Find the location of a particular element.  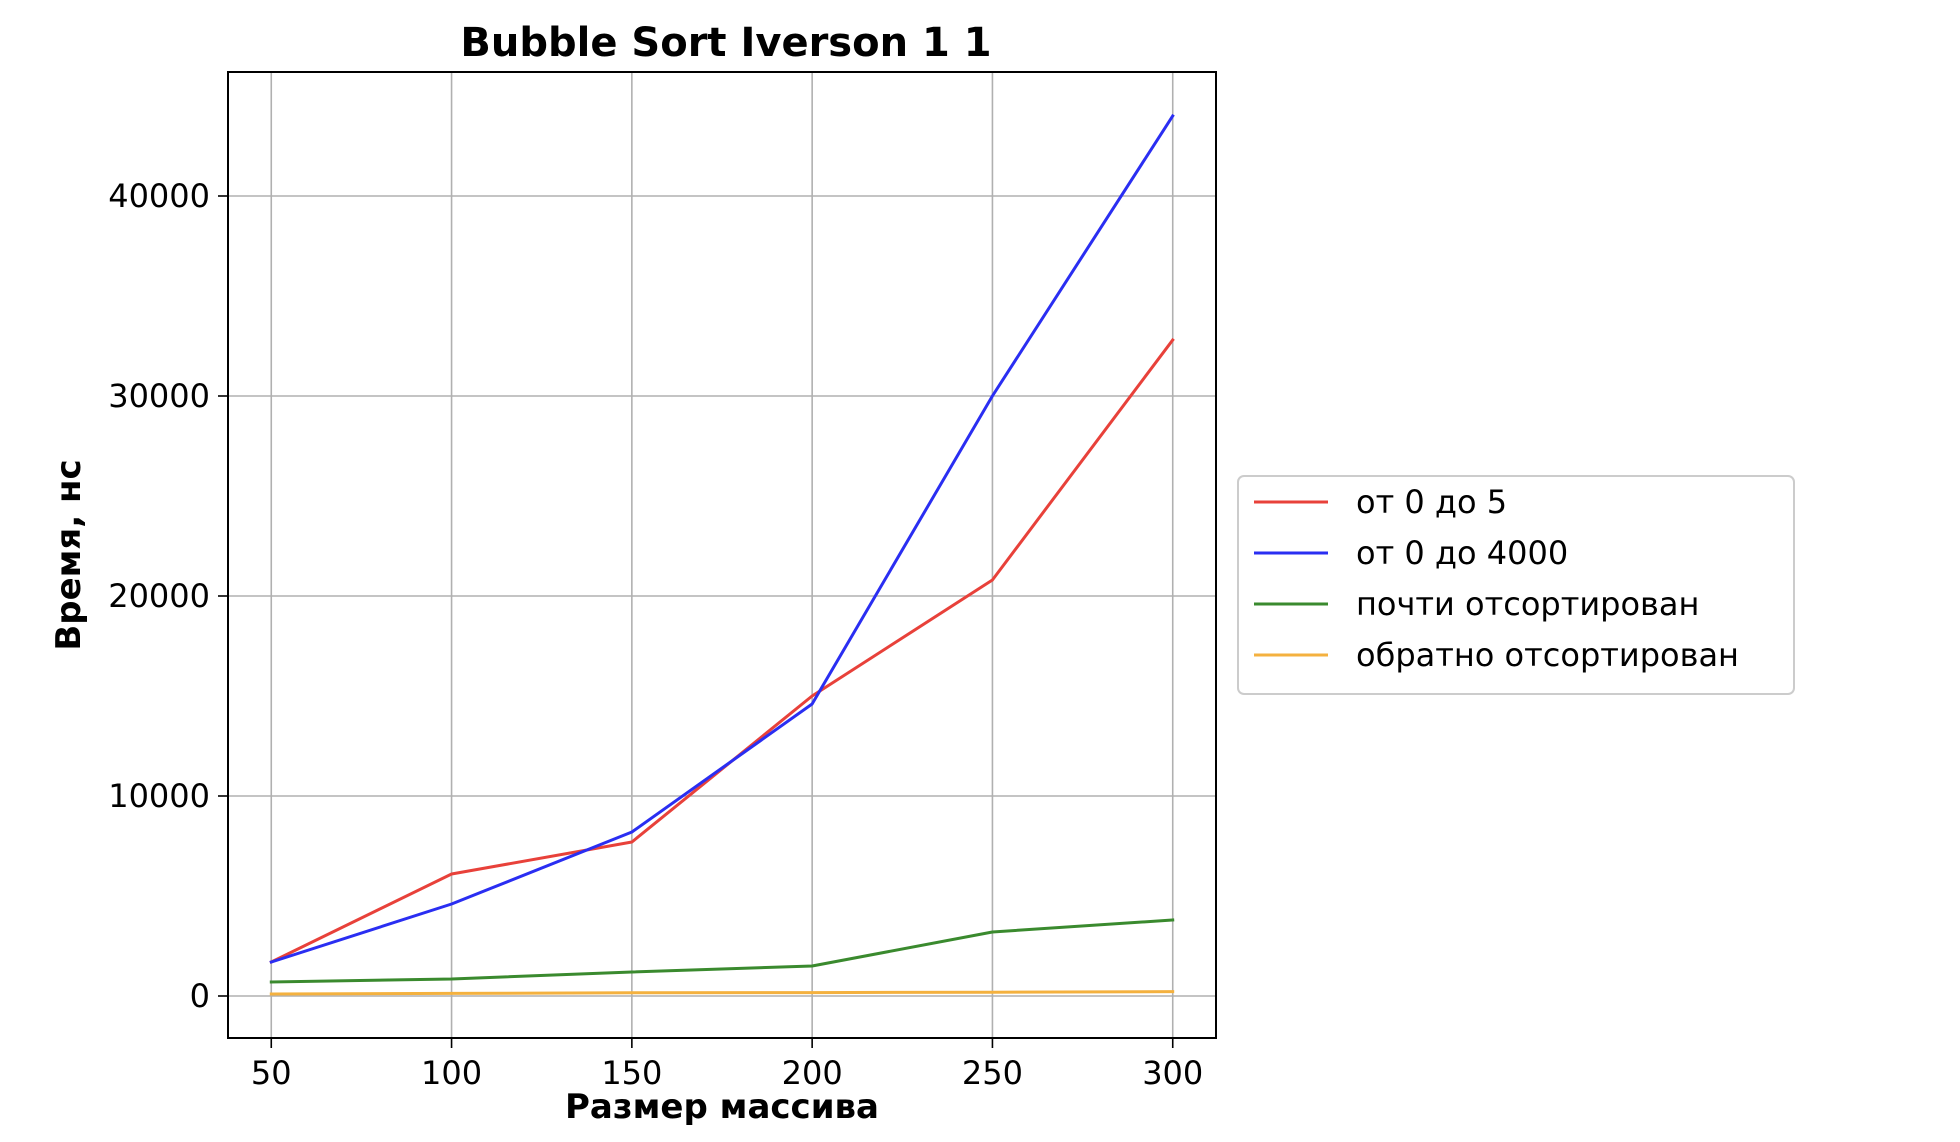

y-tick-label: 40000 is located at coordinates (159, 196).